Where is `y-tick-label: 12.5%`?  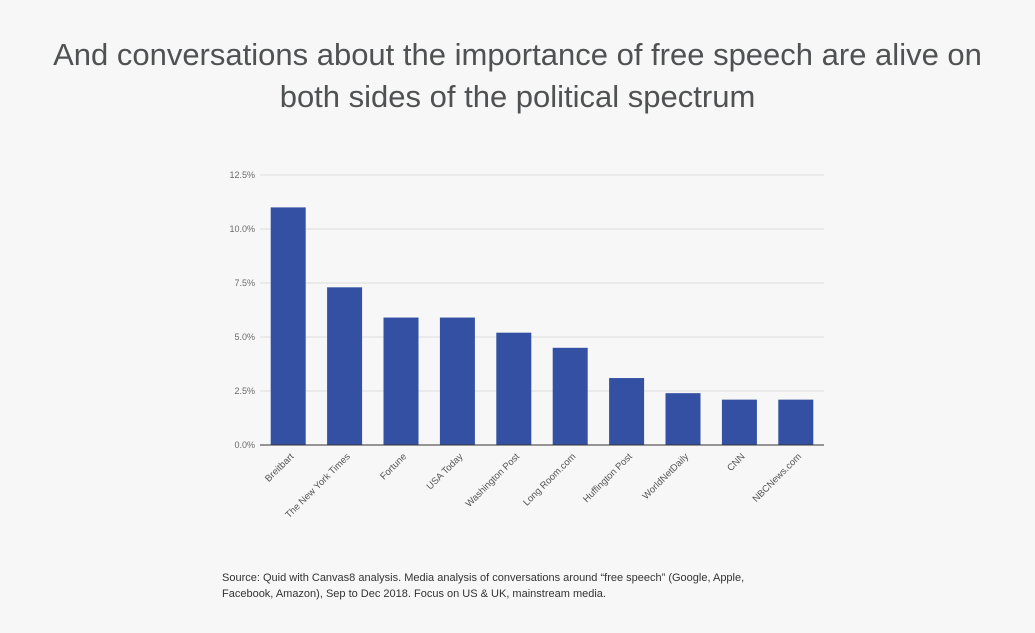 y-tick-label: 12.5% is located at coordinates (242, 175).